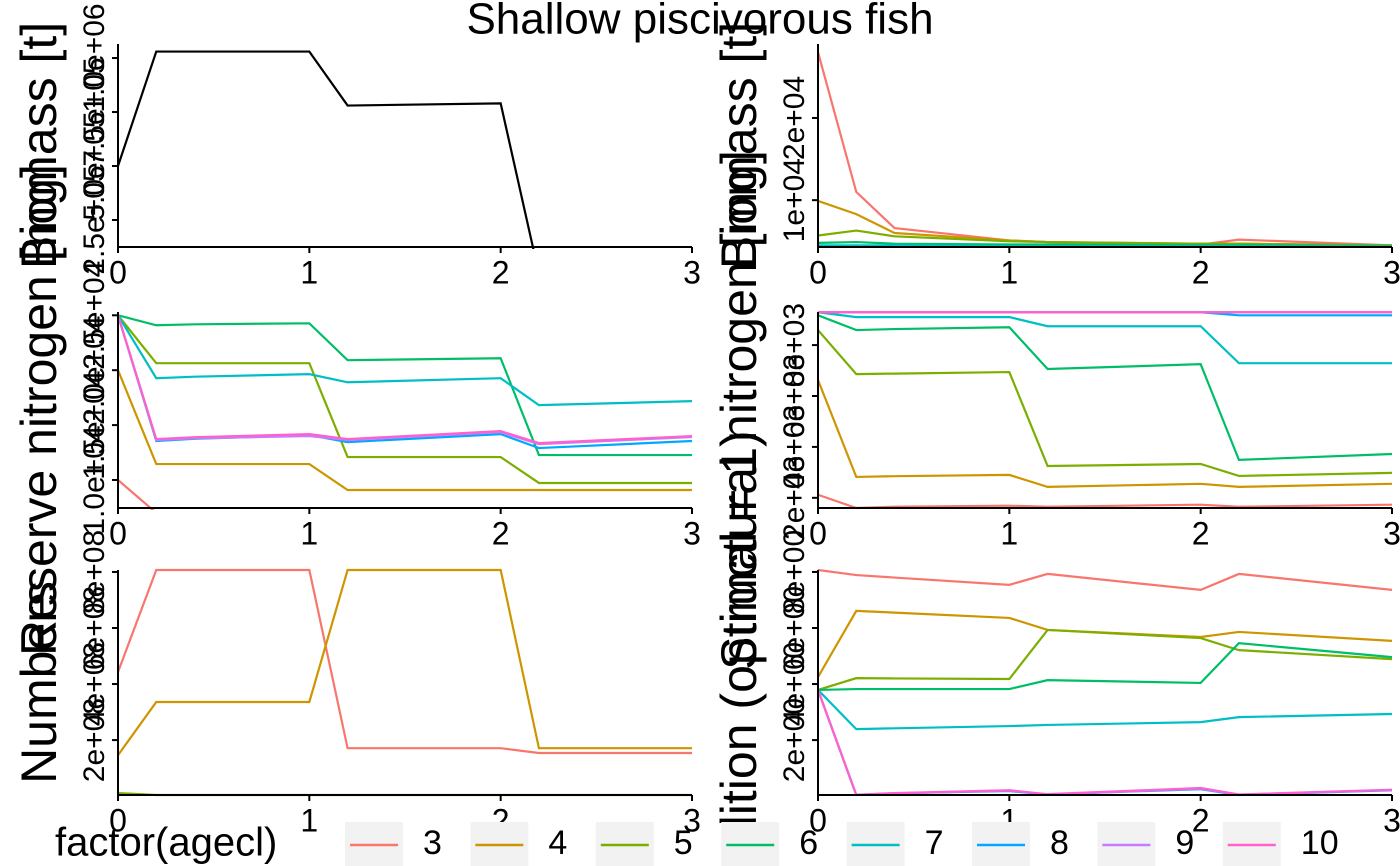  Describe the element at coordinates (934, 843) in the screenshot. I see `legend-label: 7` at that location.